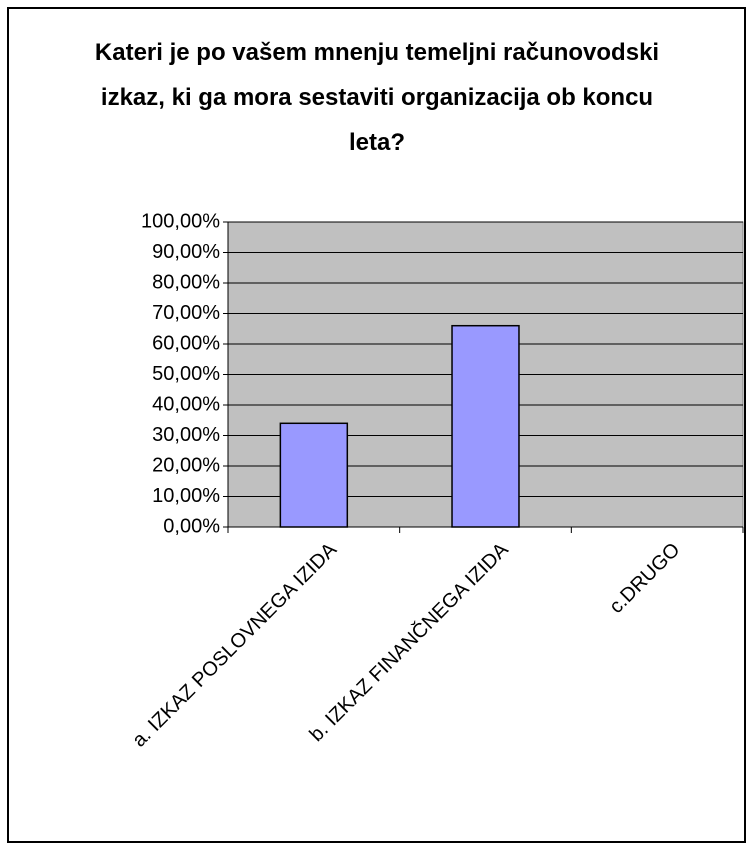 This screenshot has width=754, height=845. Describe the element at coordinates (186, 282) in the screenshot. I see `y-tick-label: 80,00%` at that location.